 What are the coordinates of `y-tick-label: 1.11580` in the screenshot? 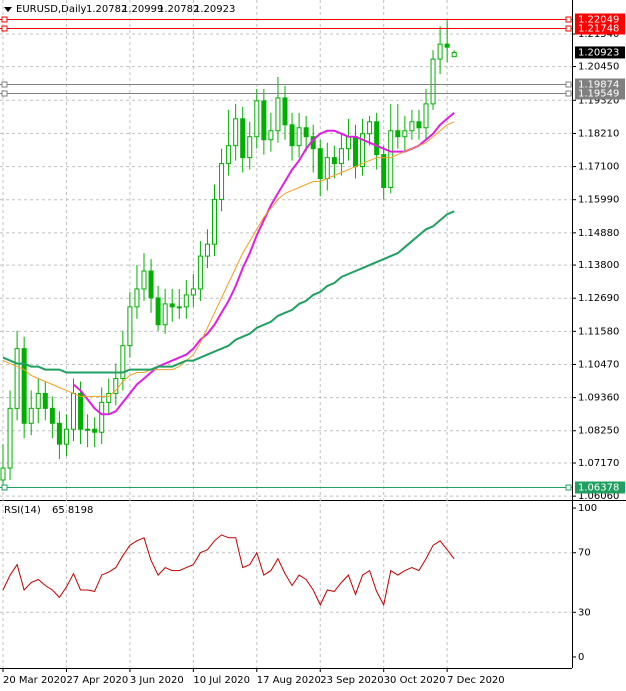 It's located at (598, 331).